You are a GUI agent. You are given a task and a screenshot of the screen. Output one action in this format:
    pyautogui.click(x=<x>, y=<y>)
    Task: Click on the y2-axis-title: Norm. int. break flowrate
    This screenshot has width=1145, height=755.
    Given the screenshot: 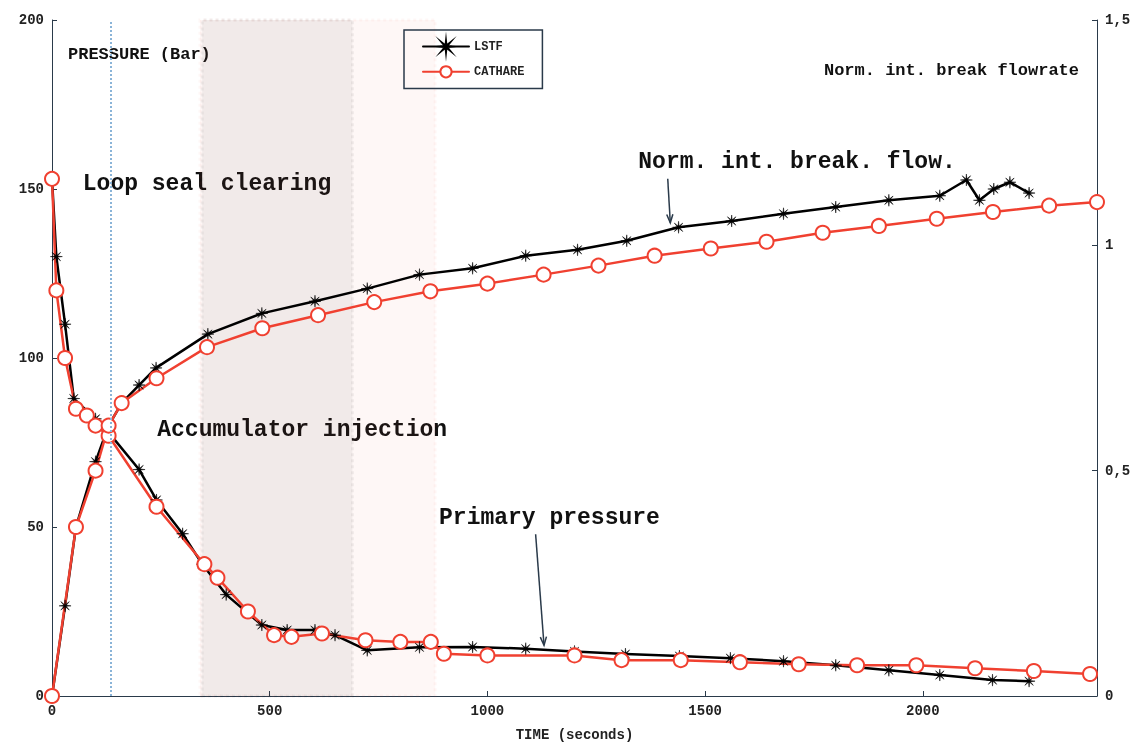 What is the action you would take?
    pyautogui.click(x=951, y=70)
    